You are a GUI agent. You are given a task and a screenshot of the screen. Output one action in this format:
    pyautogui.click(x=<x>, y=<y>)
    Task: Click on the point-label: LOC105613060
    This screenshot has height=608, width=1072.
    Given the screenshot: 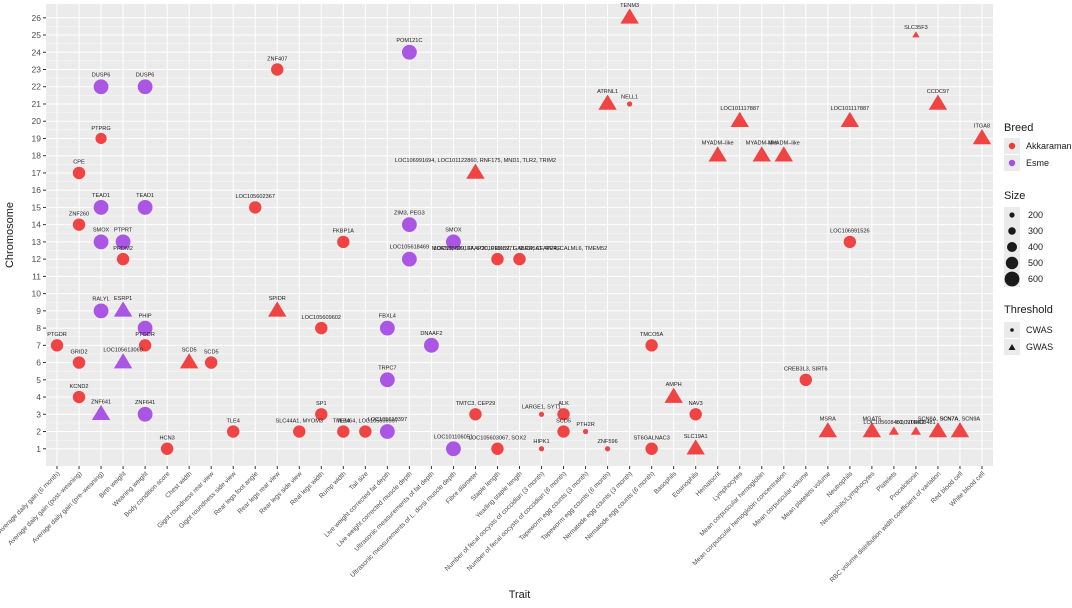 What is the action you would take?
    pyautogui.click(x=123, y=351)
    